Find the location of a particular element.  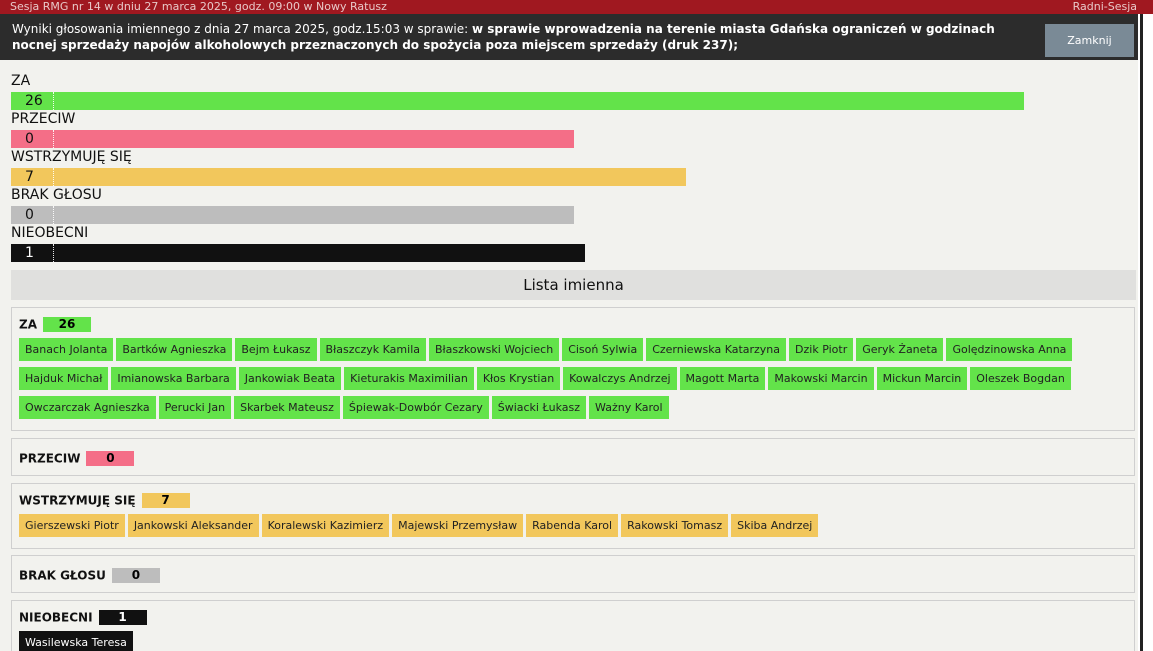

group-nieobecni: NIEOBECNI 1 Wasilewska Teresa is located at coordinates (573, 625).